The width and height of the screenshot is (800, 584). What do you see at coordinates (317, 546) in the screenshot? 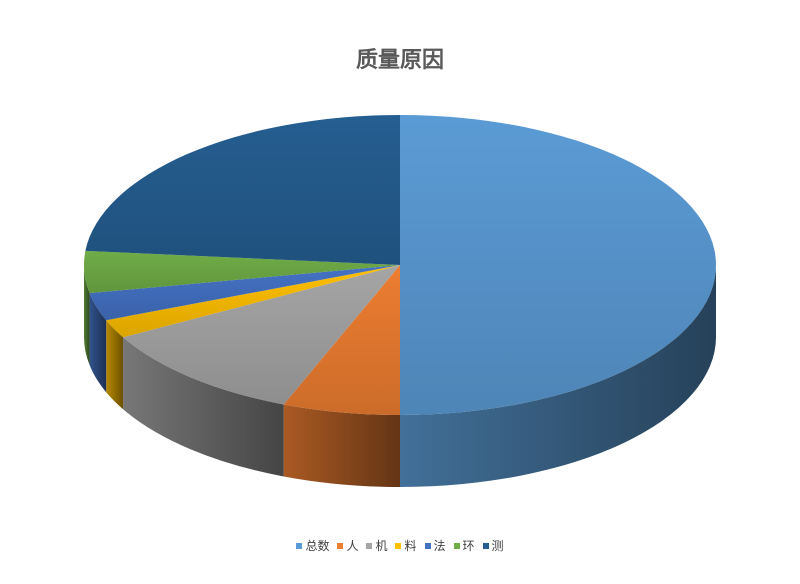
I see `legend-label: 总数` at bounding box center [317, 546].